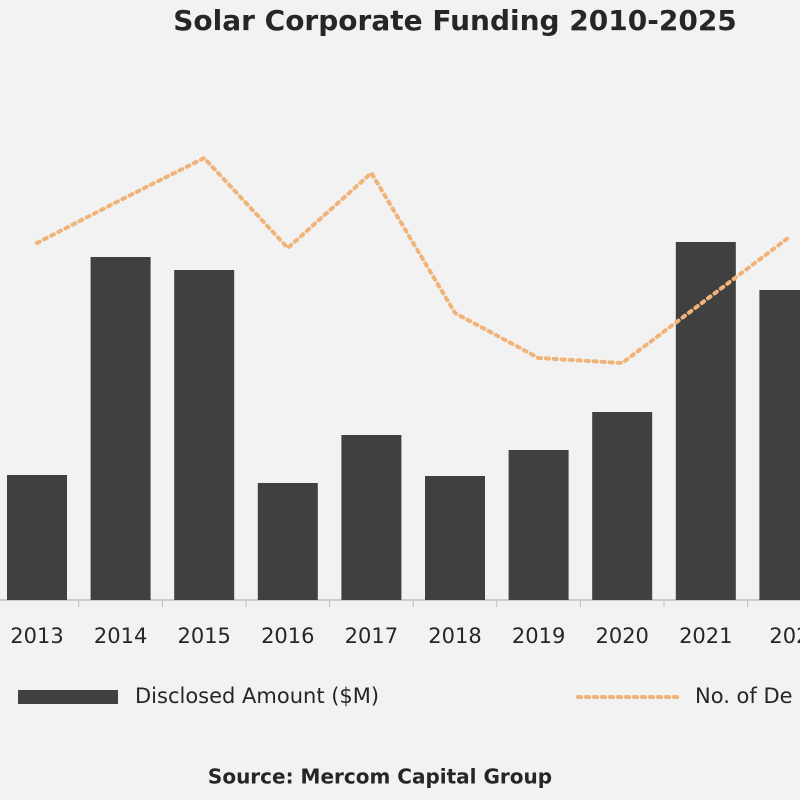 This screenshot has width=800, height=800. What do you see at coordinates (454, 636) in the screenshot?
I see `x-tick-label: 2018` at bounding box center [454, 636].